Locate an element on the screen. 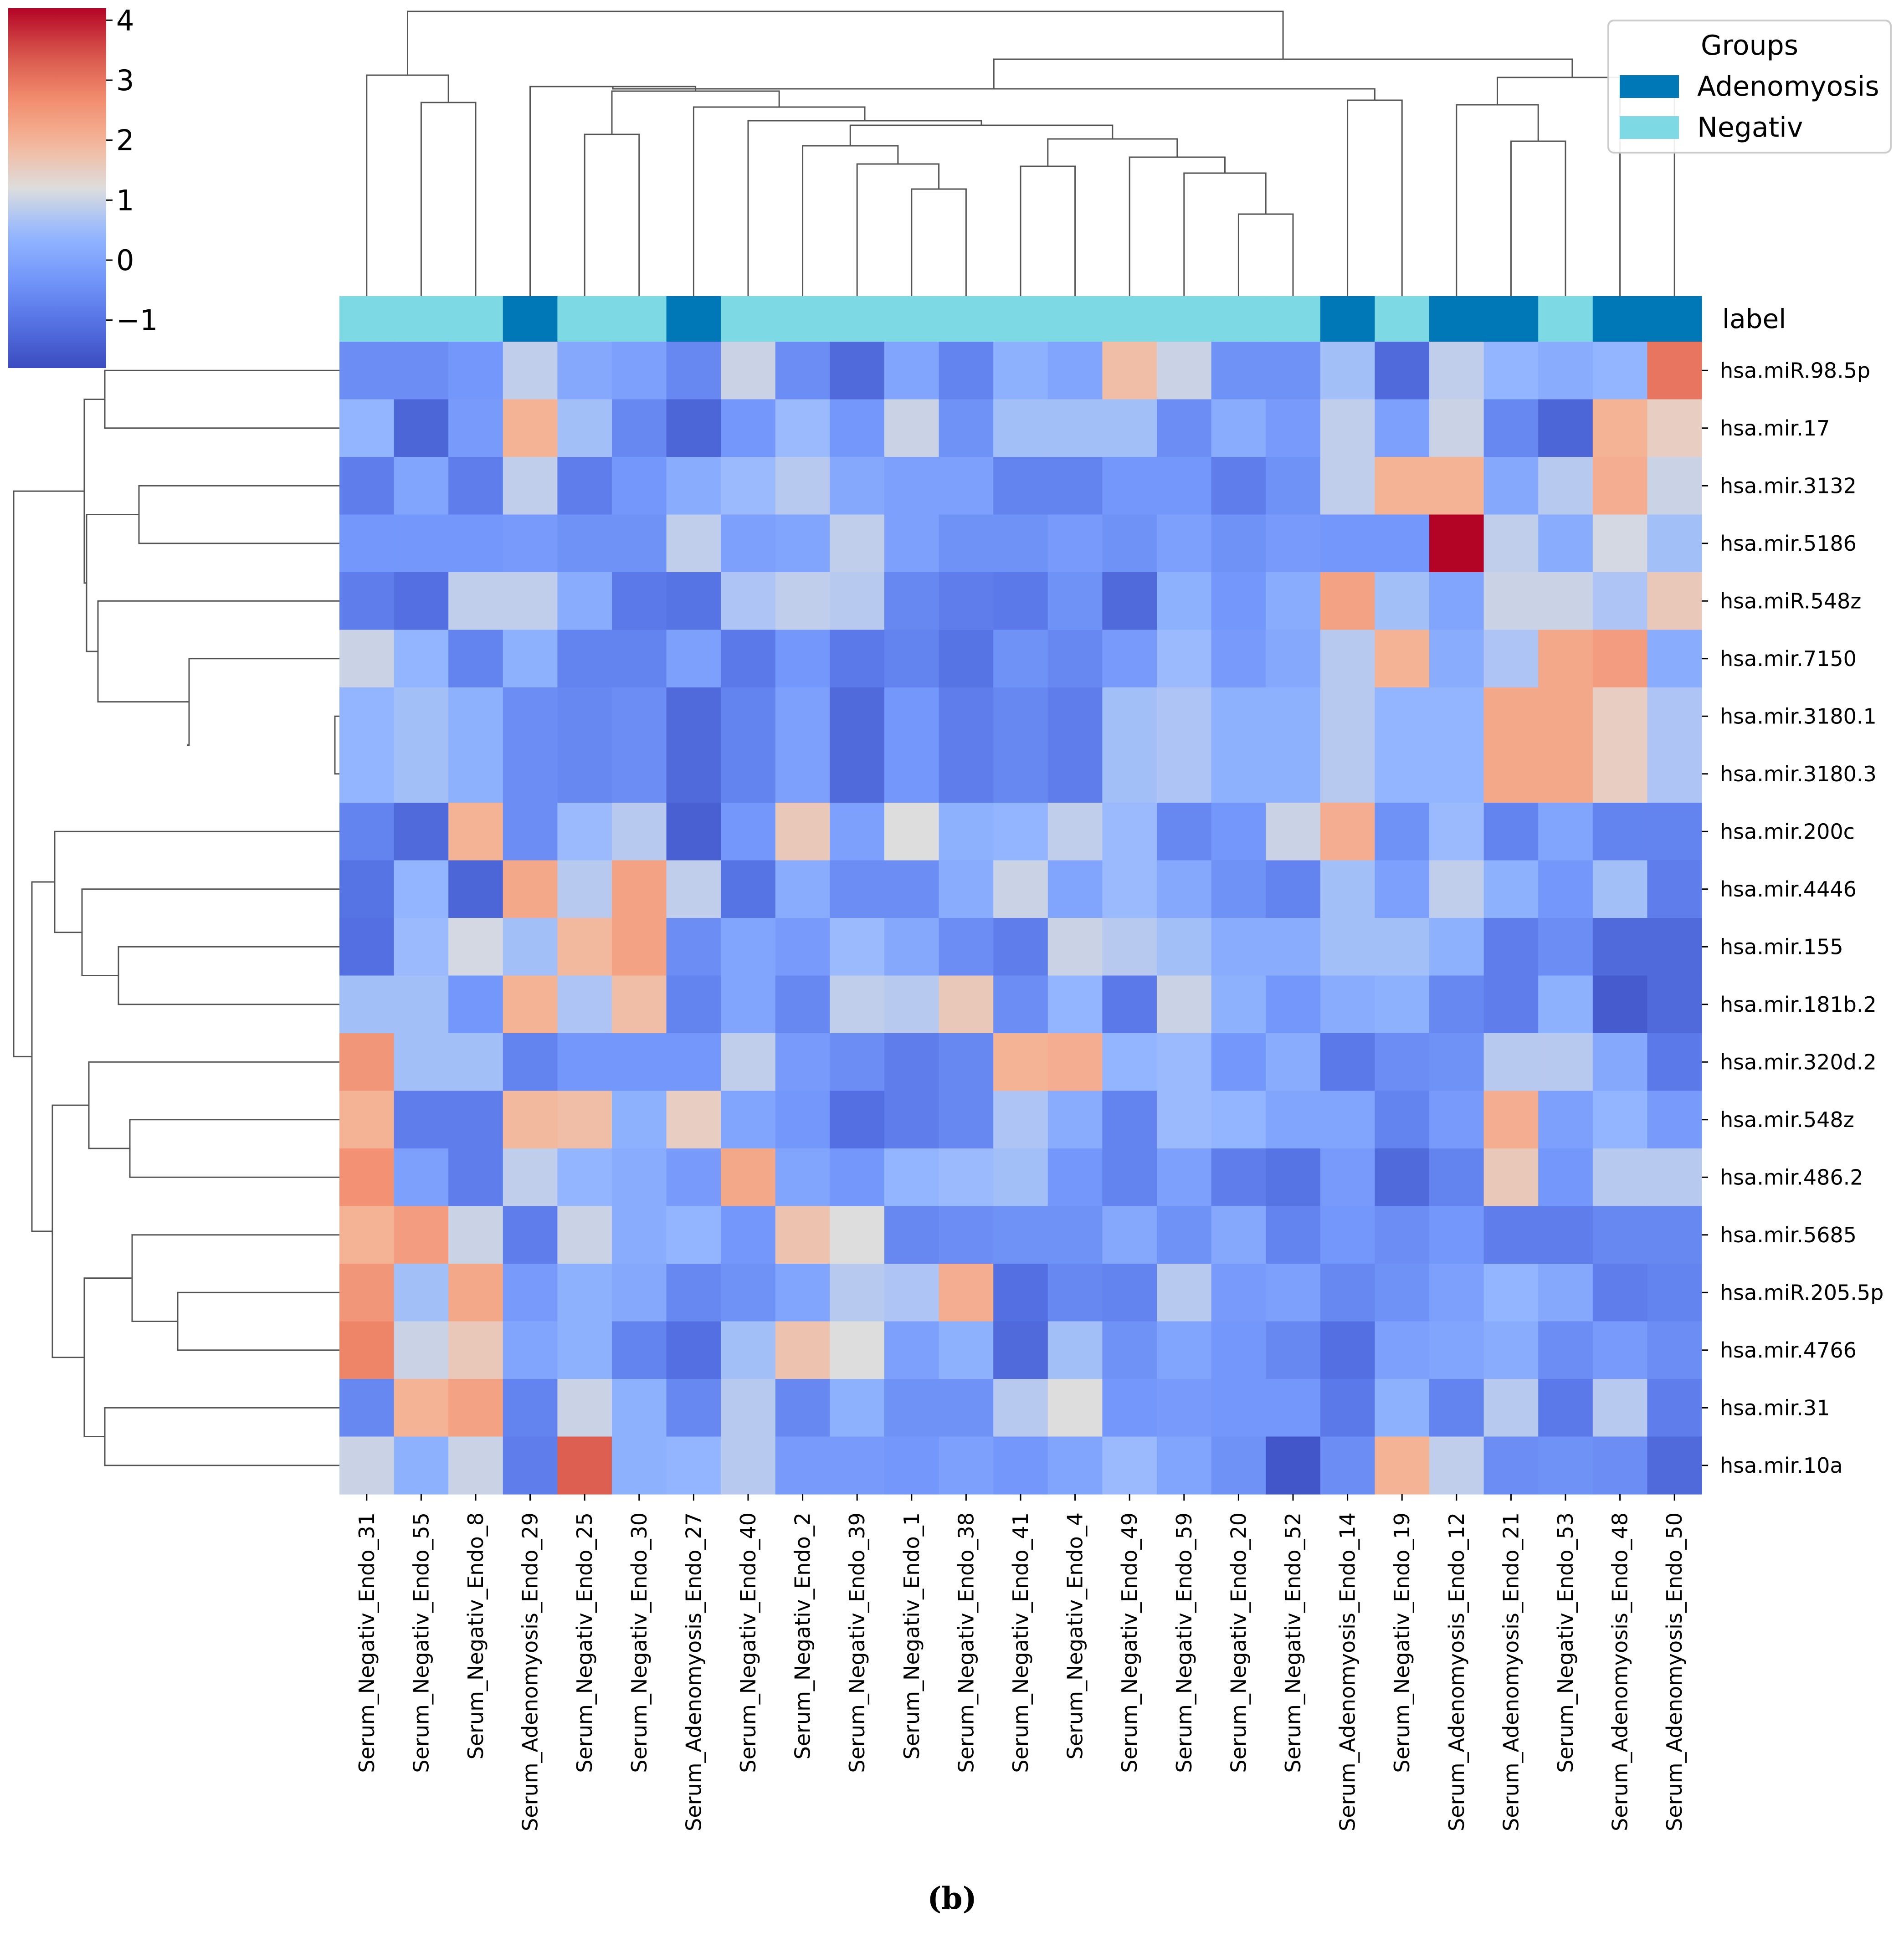 The width and height of the screenshot is (1904, 1937). row-label: hsa.mir.200c is located at coordinates (1787, 831).